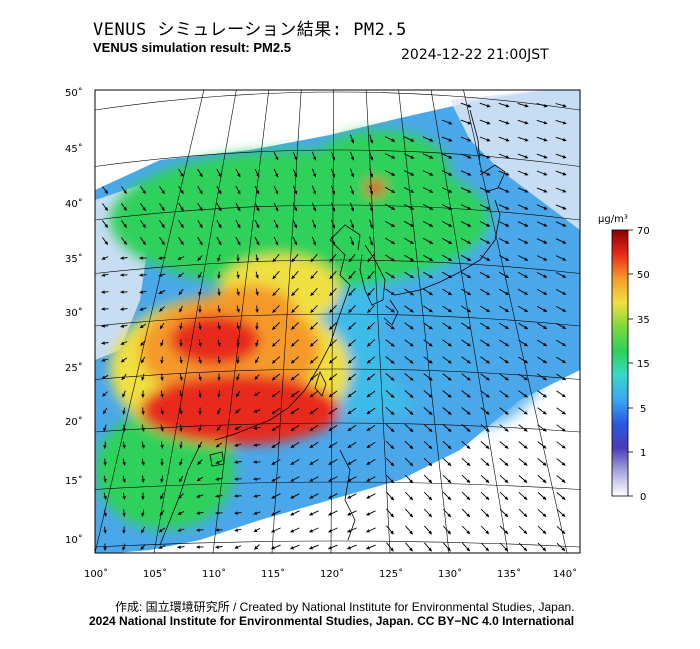 The image size is (700, 649). What do you see at coordinates (74, 259) in the screenshot?
I see `lat-label-35: 35˚` at bounding box center [74, 259].